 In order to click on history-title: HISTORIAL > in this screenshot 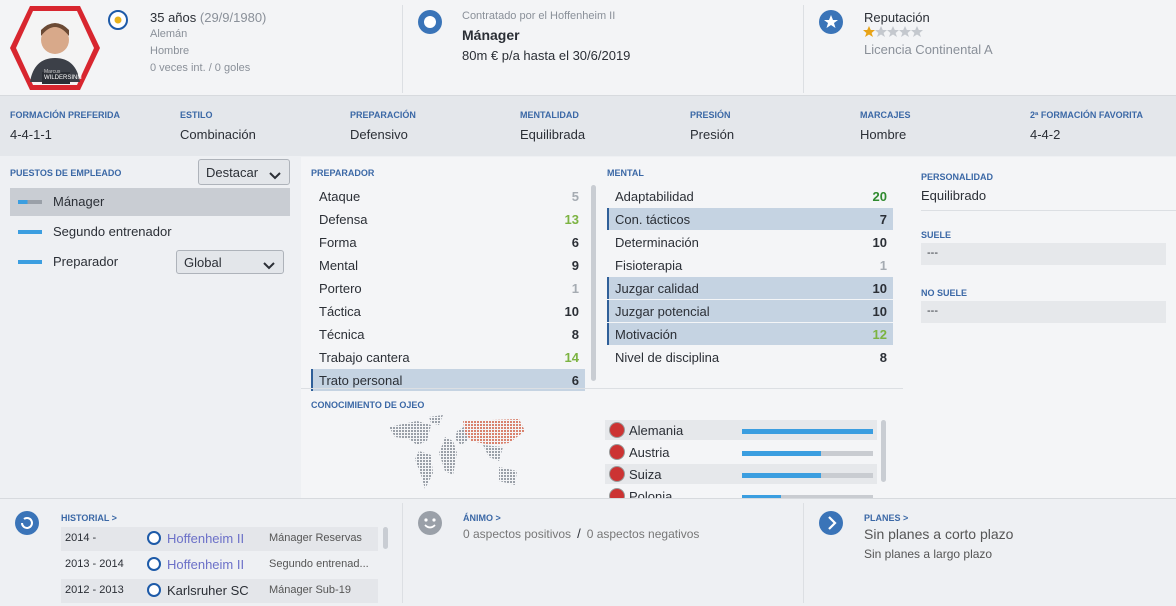, I will do `click(89, 518)`.